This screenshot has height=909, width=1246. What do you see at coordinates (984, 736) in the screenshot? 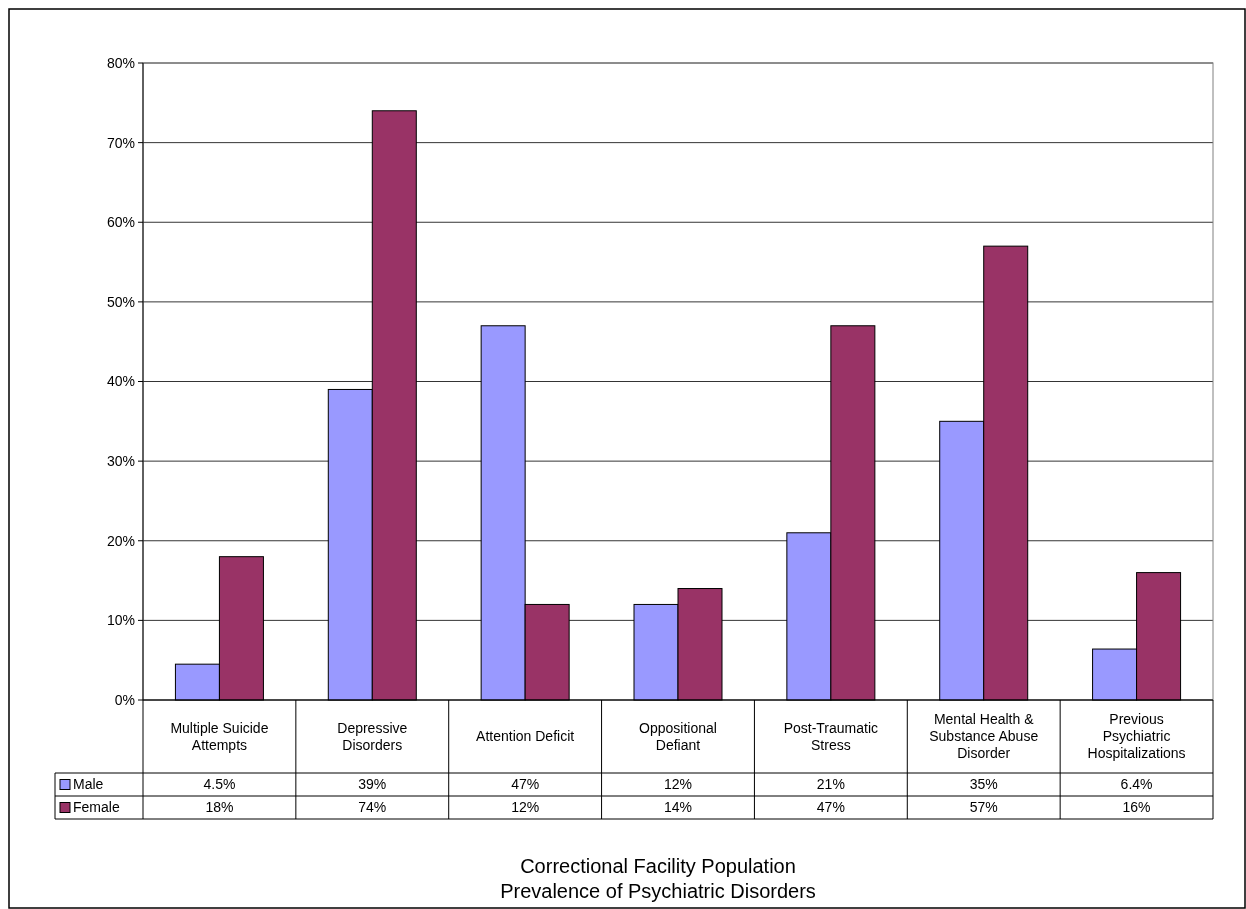
I see `x-tick-label: Mental Health & Substance Abuse Disorder` at bounding box center [984, 736].